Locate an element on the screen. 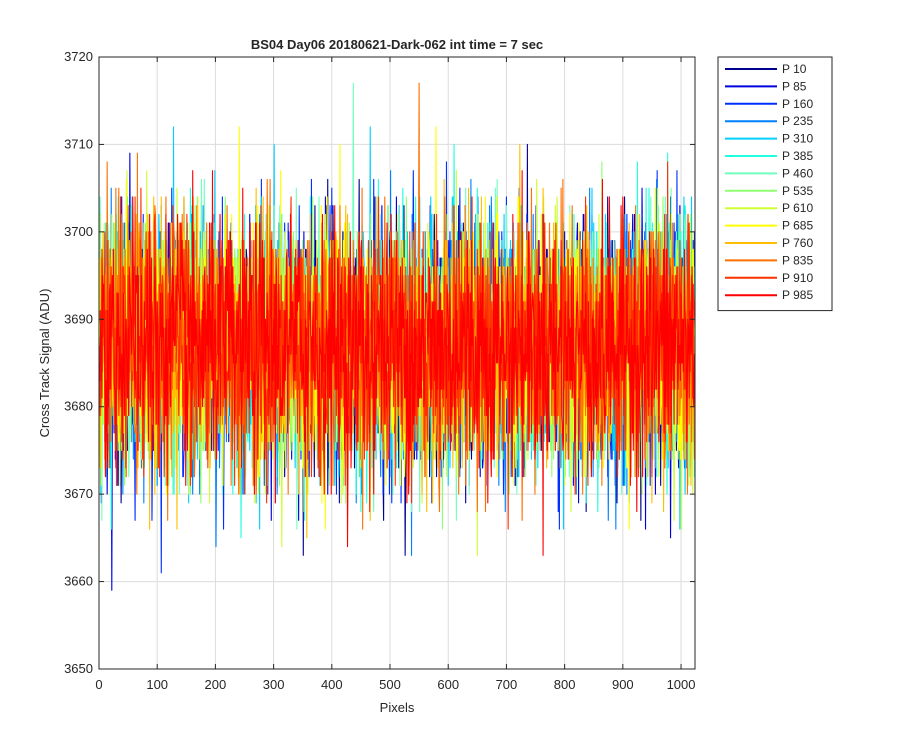  y-axis-label: Cross Track Signal (ADU) is located at coordinates (44, 363).